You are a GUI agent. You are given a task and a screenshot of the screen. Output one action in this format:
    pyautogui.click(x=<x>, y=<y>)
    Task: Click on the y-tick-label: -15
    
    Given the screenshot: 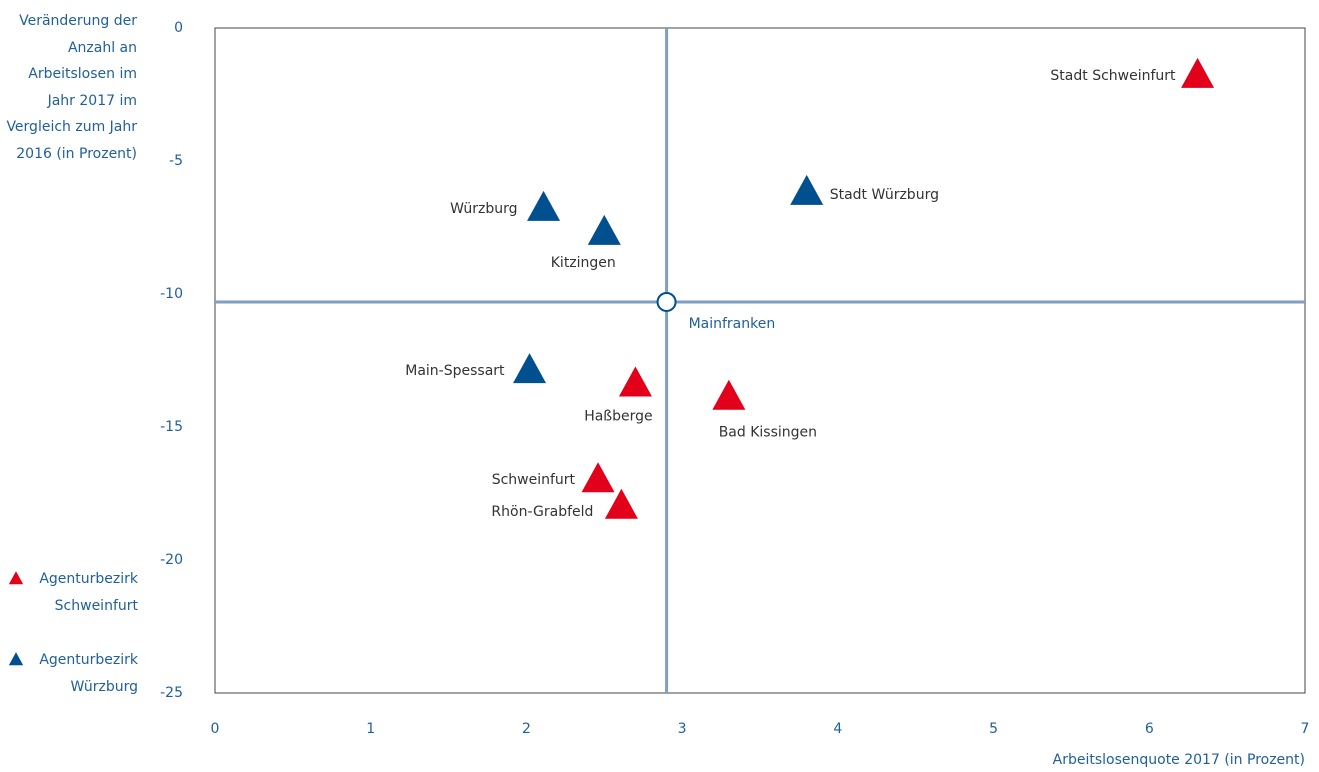 What is the action you would take?
    pyautogui.click(x=171, y=427)
    